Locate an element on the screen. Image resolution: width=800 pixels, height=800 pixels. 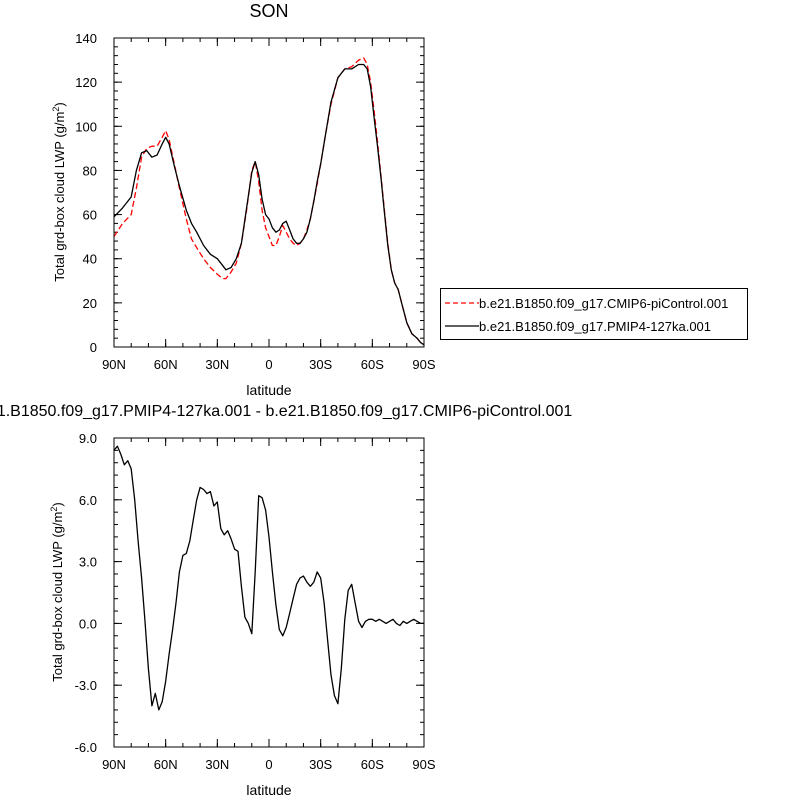
legend-label-127ka: b.e21.B1850.f09_g17.PMIP4-127ka.001 is located at coordinates (595, 326).